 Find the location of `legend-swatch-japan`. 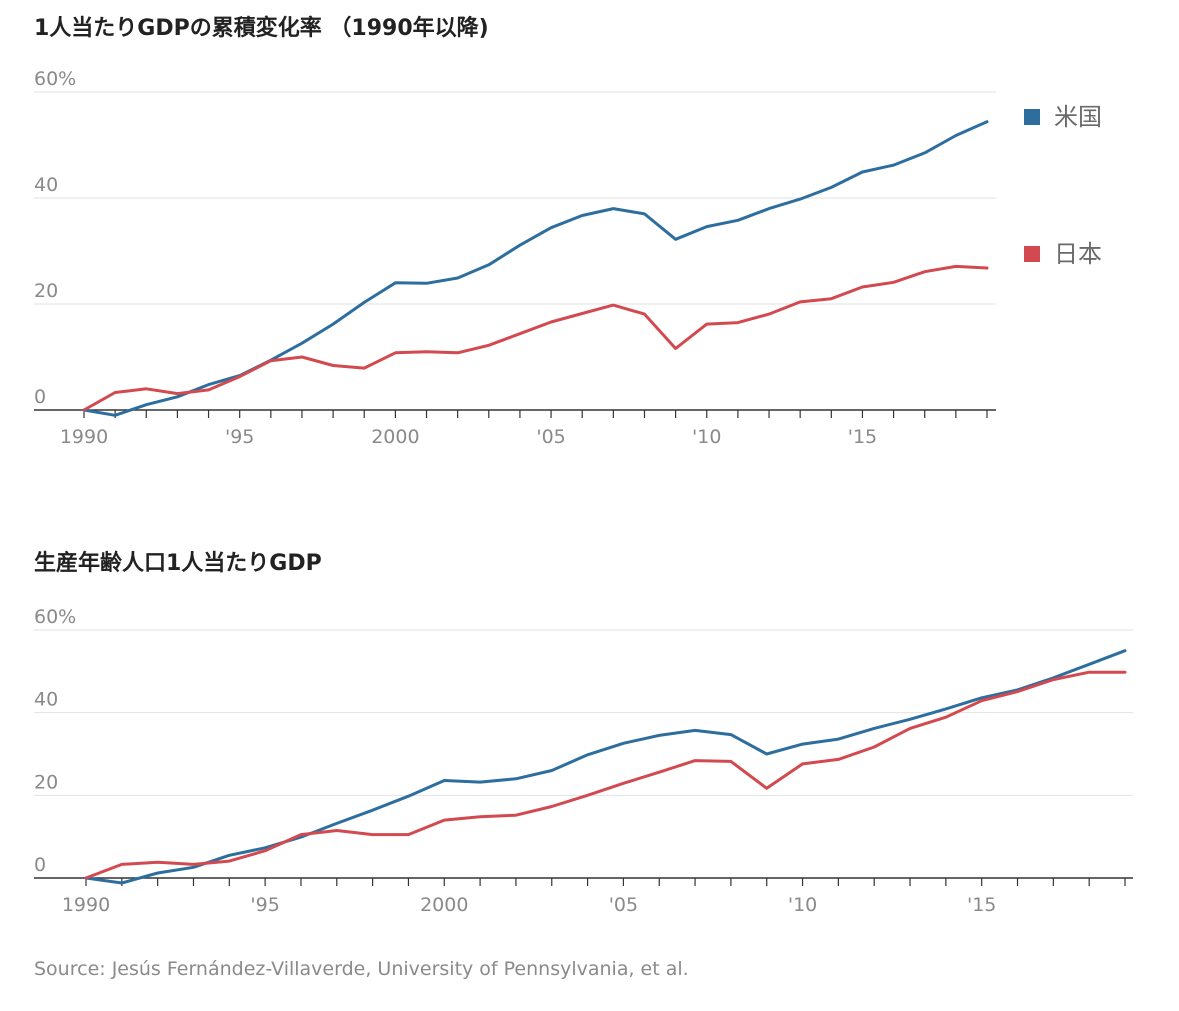

legend-swatch-japan is located at coordinates (1032, 254).